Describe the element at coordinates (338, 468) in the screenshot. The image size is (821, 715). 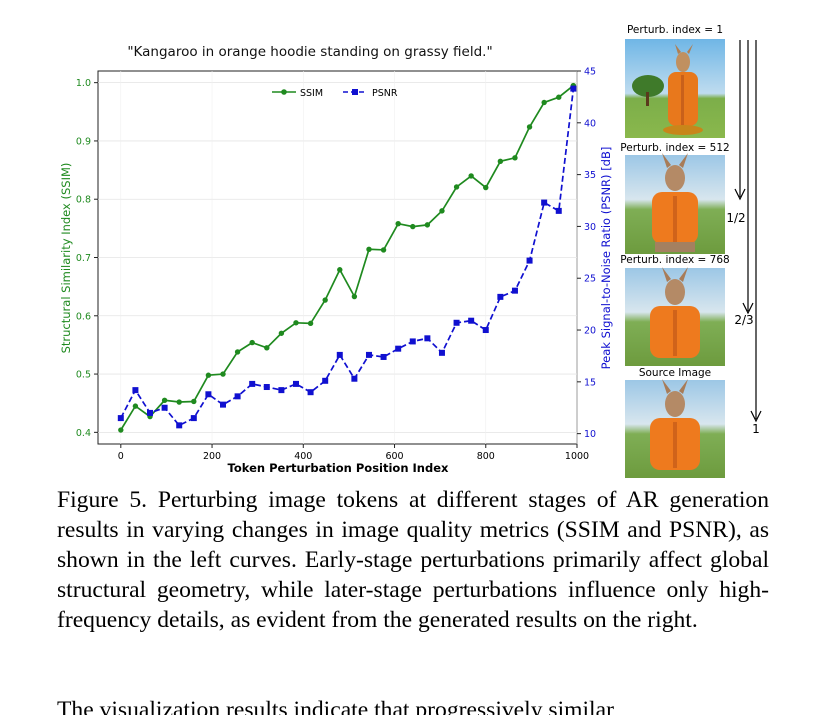
I see `x-axis-label: Token Perturbation Position Index` at that location.